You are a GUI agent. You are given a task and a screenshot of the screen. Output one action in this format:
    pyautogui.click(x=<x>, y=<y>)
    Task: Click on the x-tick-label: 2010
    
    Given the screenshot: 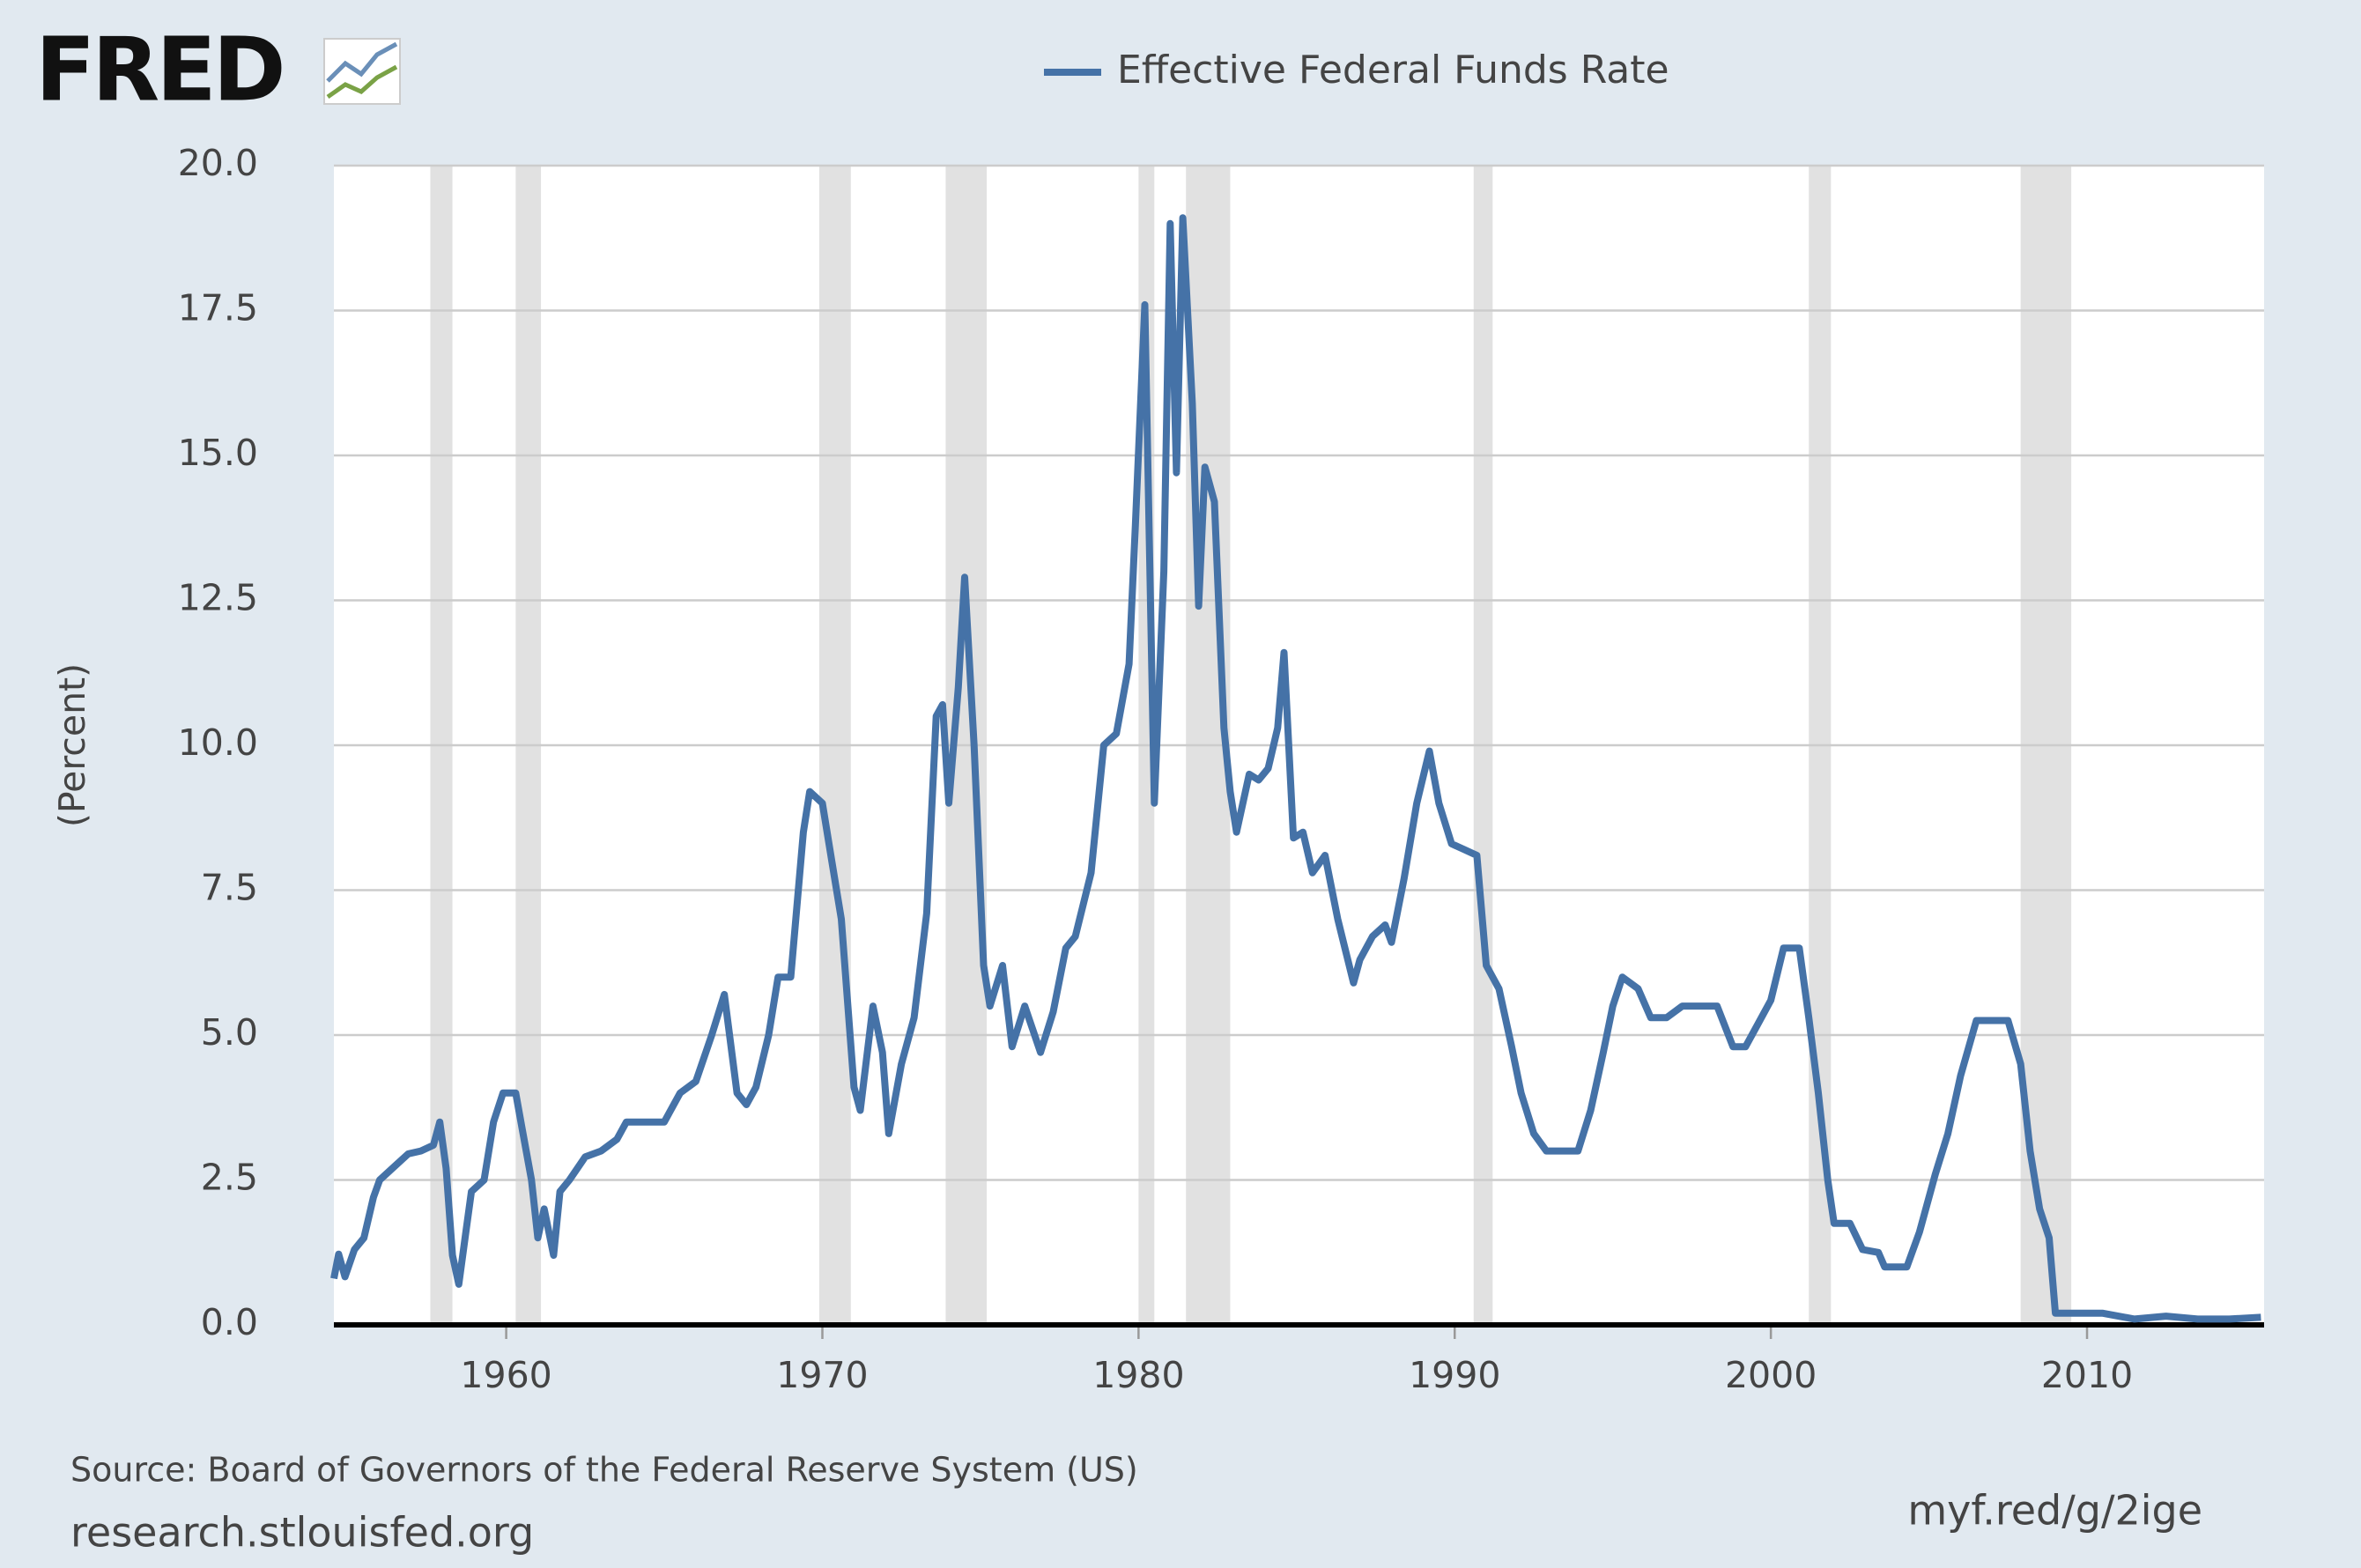 What is the action you would take?
    pyautogui.click(x=2087, y=1375)
    